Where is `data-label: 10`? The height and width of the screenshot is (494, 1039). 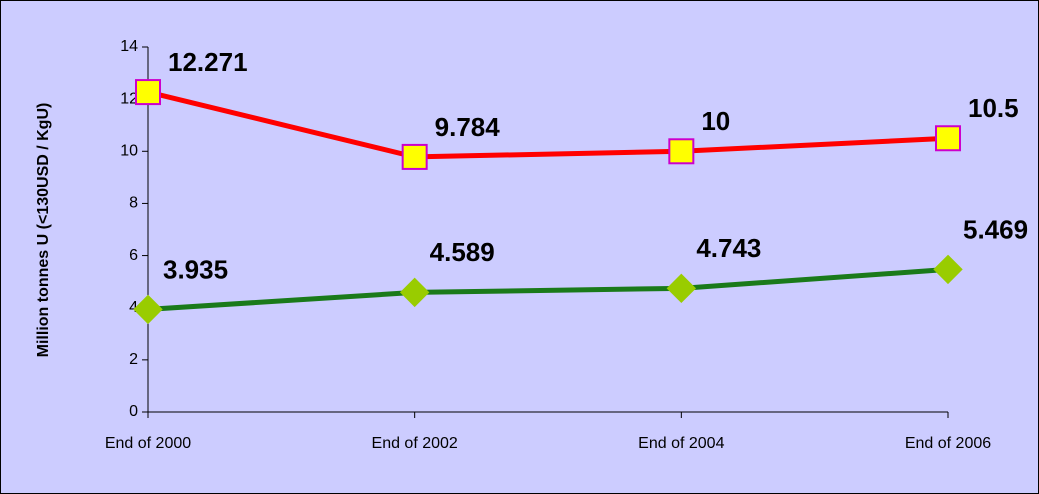
data-label: 10 is located at coordinates (715, 121).